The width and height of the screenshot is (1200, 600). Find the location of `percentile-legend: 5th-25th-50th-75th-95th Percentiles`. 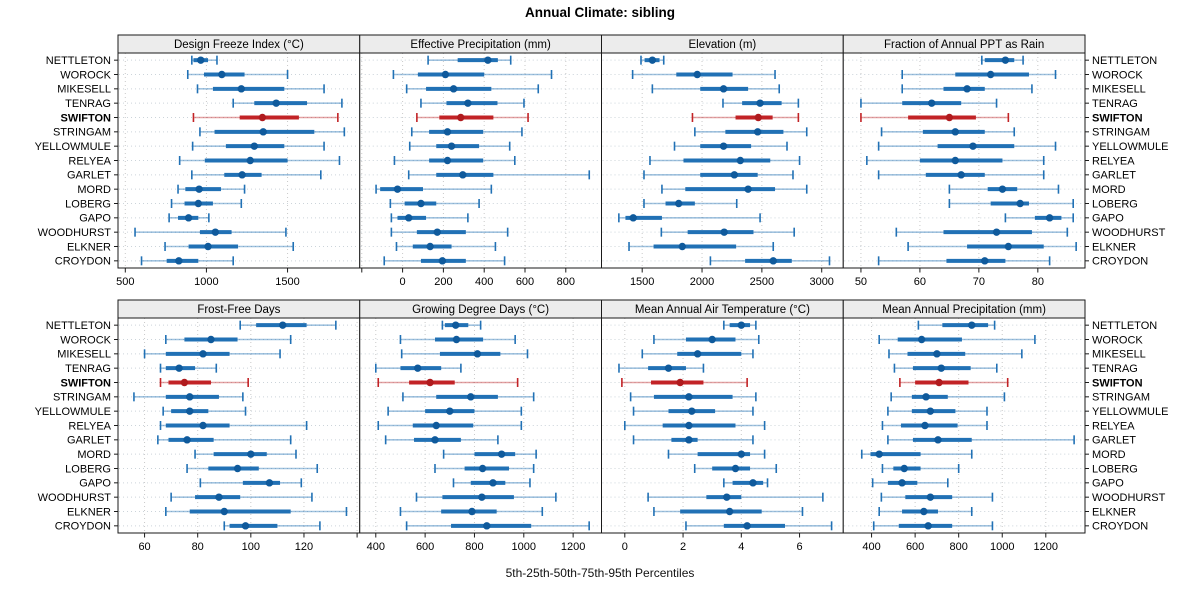

percentile-legend: 5th-25th-50th-75th-95th Percentiles is located at coordinates (600, 573).